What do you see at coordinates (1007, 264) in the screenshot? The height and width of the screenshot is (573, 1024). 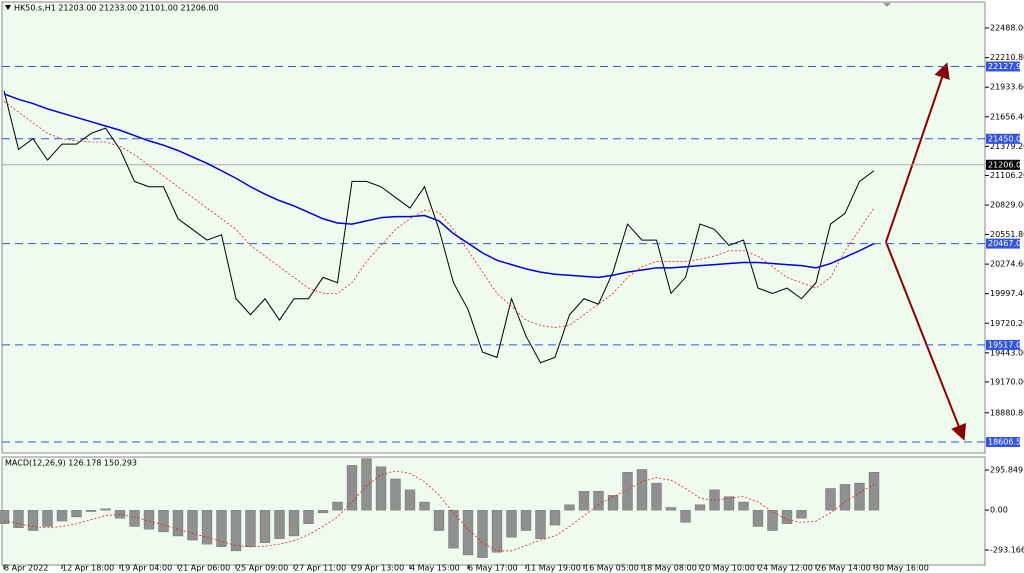 I see `y-tick-label: 20274.60` at bounding box center [1007, 264].